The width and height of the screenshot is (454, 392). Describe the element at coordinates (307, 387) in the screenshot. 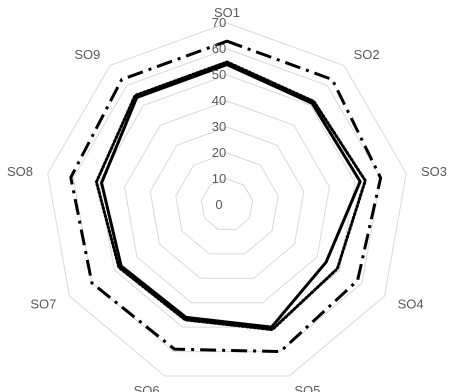

I see `category-label: SO5` at that location.